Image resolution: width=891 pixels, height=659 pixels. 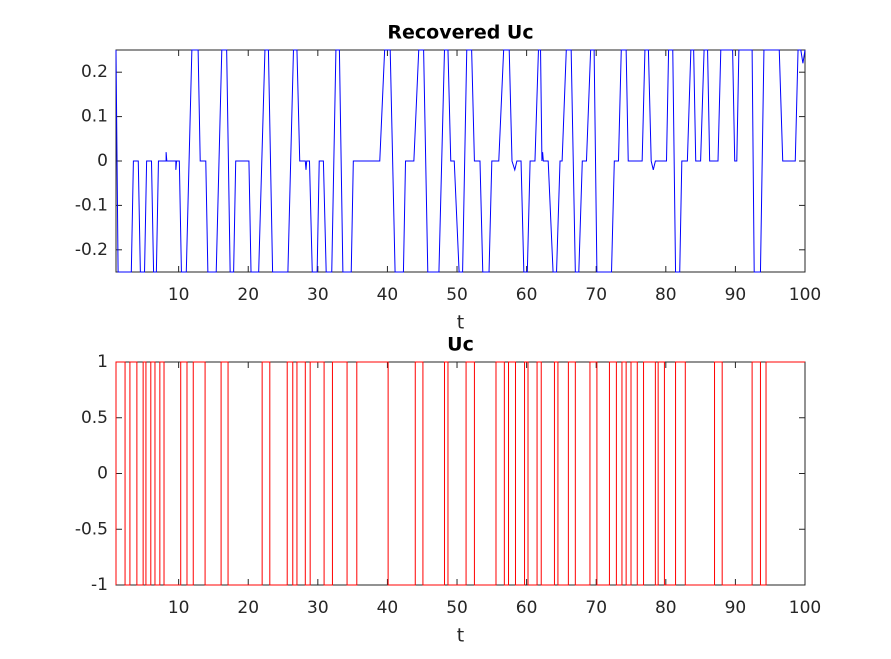 I want to click on y-tick-label: -0.2, so click(x=91, y=250).